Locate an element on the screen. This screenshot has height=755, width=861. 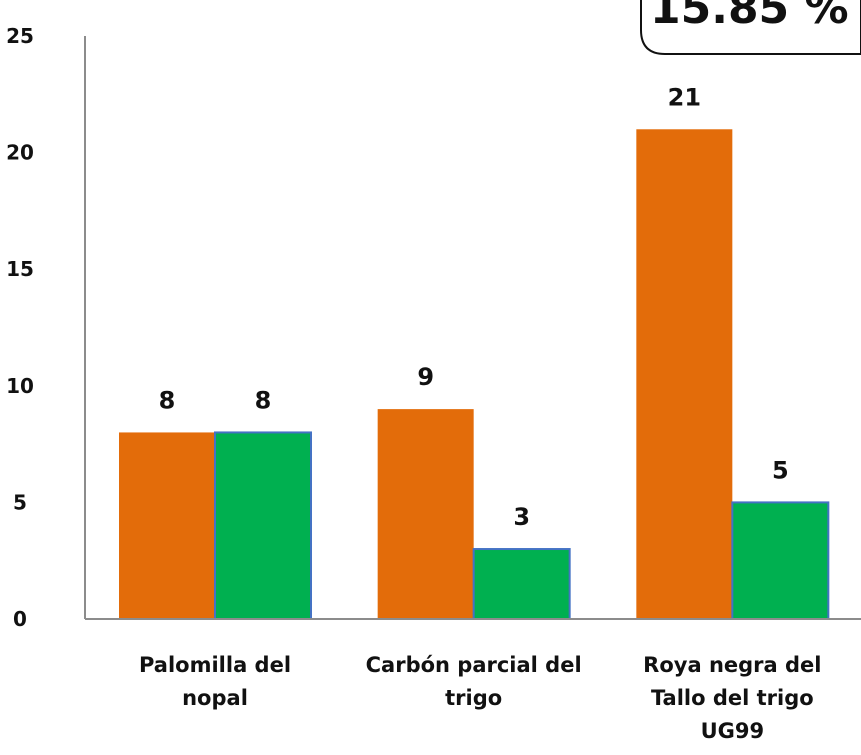
data-label: 21 is located at coordinates (684, 97).